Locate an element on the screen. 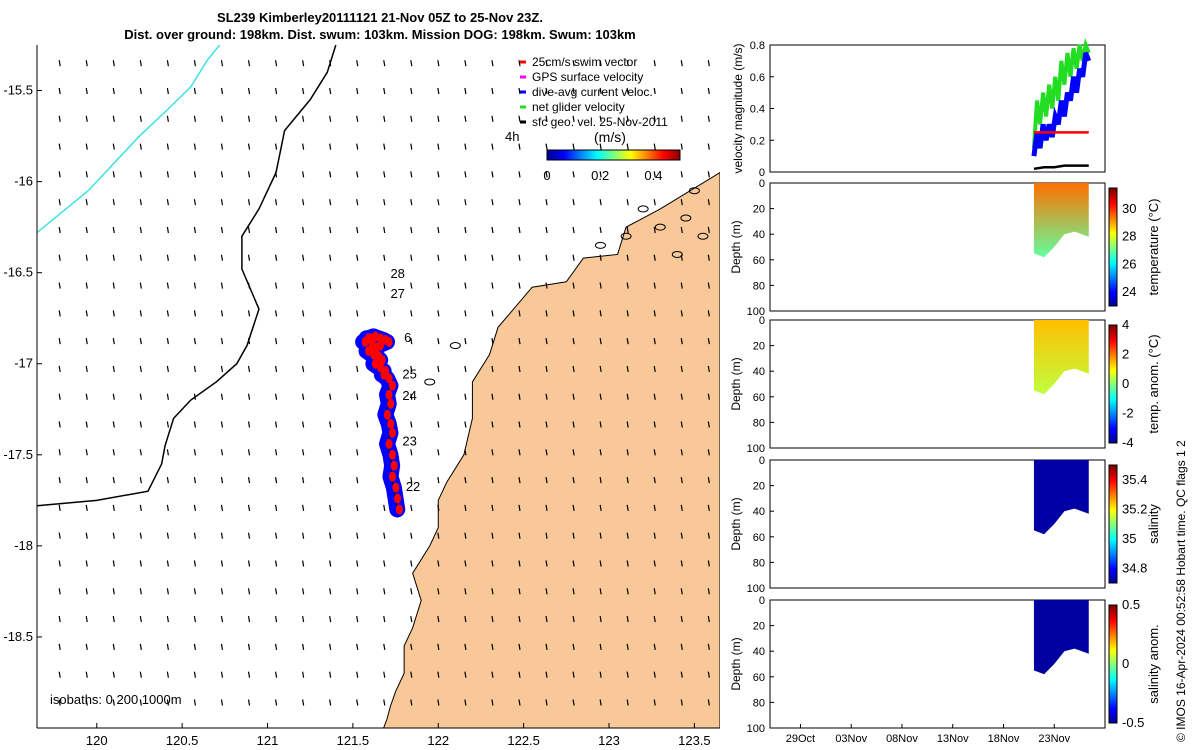 Image resolution: width=1200 pixels, height=750 pixels. map-y-tick-label: -18.5 is located at coordinates (18, 636).